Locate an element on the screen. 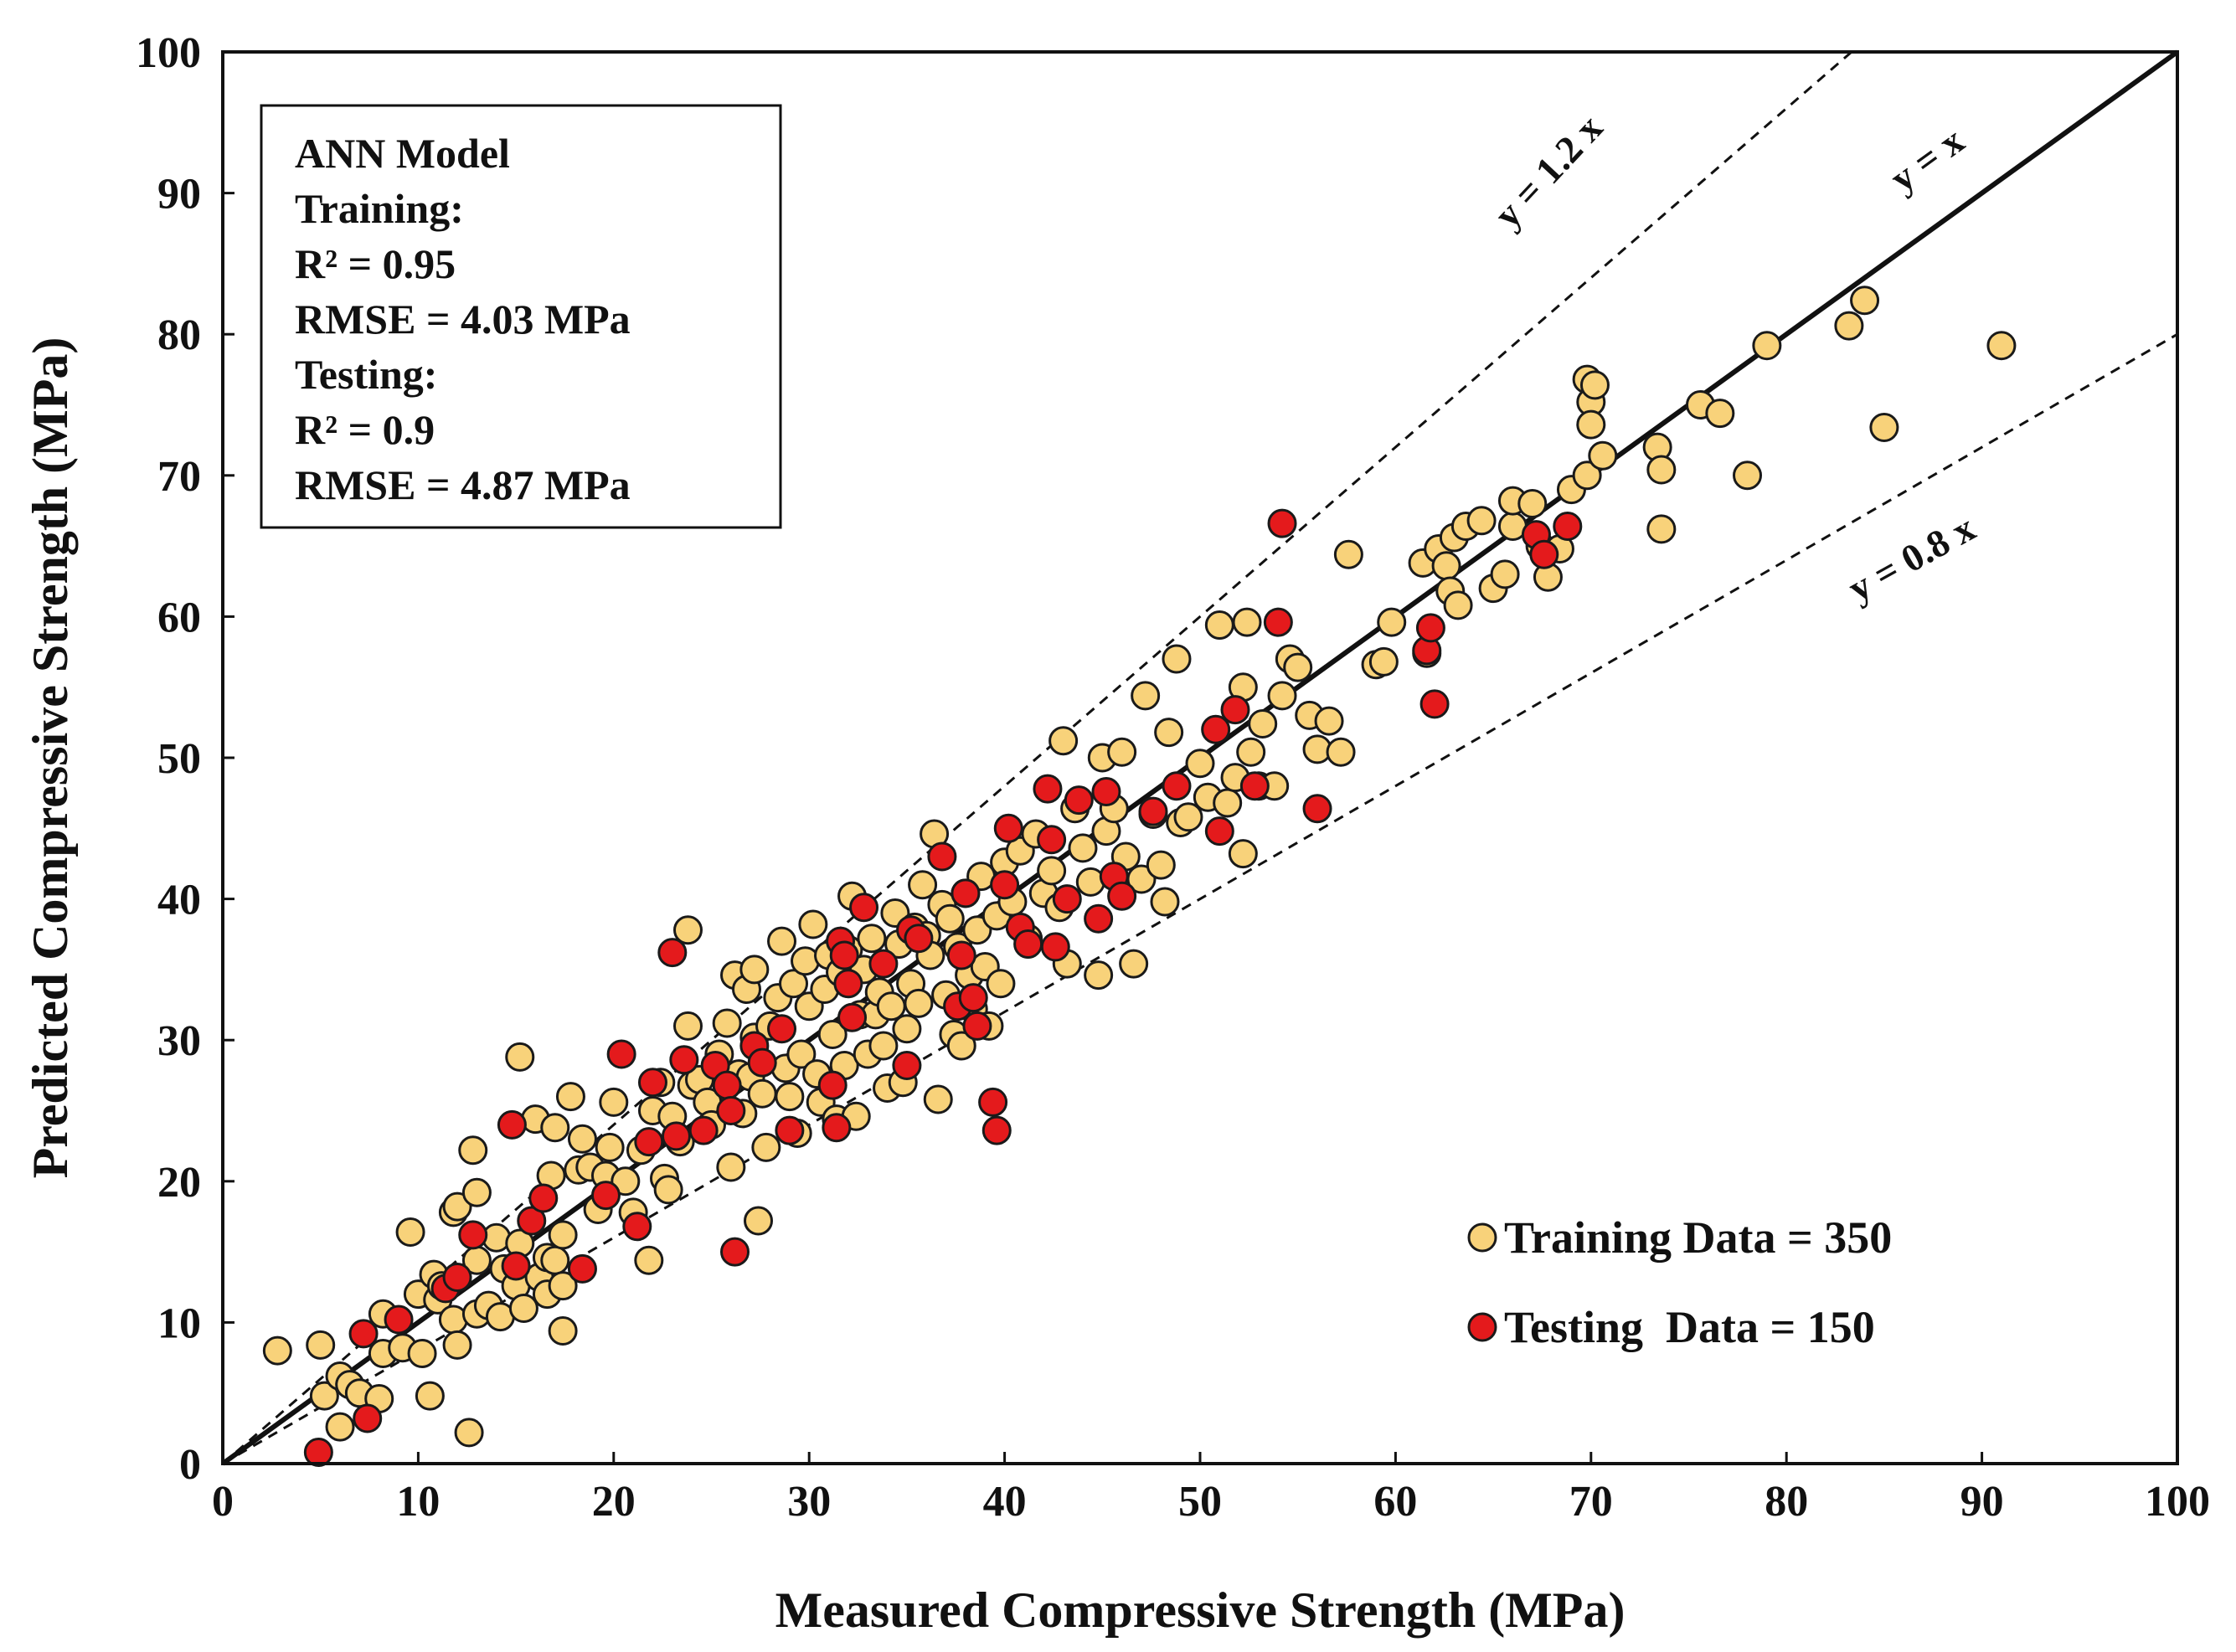  x-tick-label-10: 100 is located at coordinates (2177, 1502).